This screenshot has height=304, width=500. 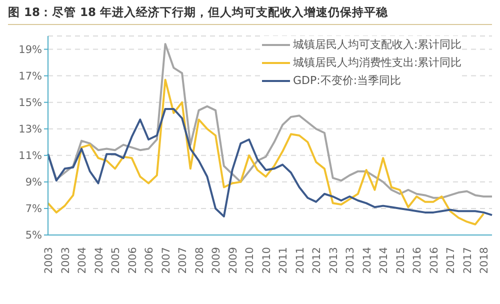 What do you see at coordinates (30, 76) in the screenshot?
I see `y-tick-label: 17%` at bounding box center [30, 76].